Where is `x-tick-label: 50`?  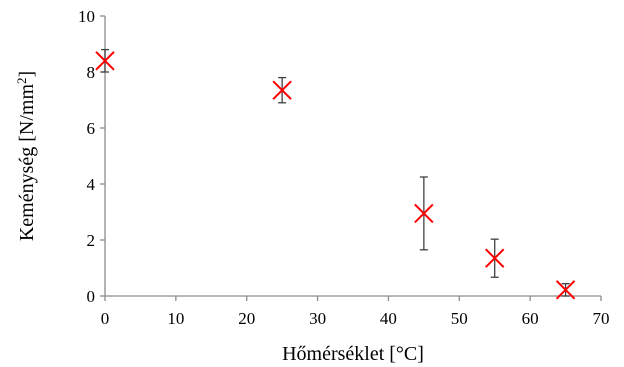 x-tick-label: 50 is located at coordinates (459, 318).